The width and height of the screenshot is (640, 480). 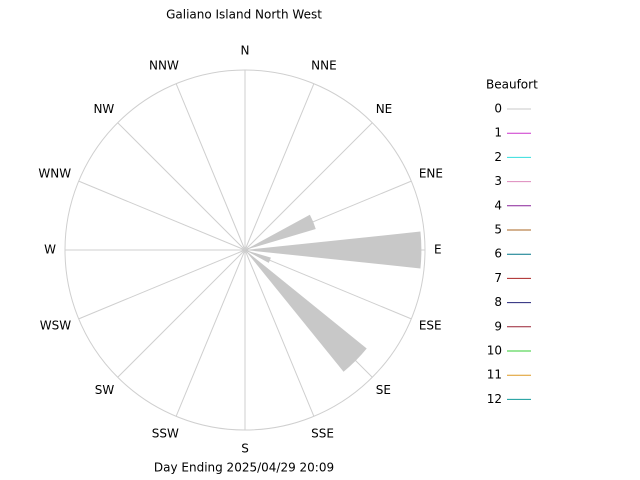 I want to click on direction-label: NW, so click(x=103, y=109).